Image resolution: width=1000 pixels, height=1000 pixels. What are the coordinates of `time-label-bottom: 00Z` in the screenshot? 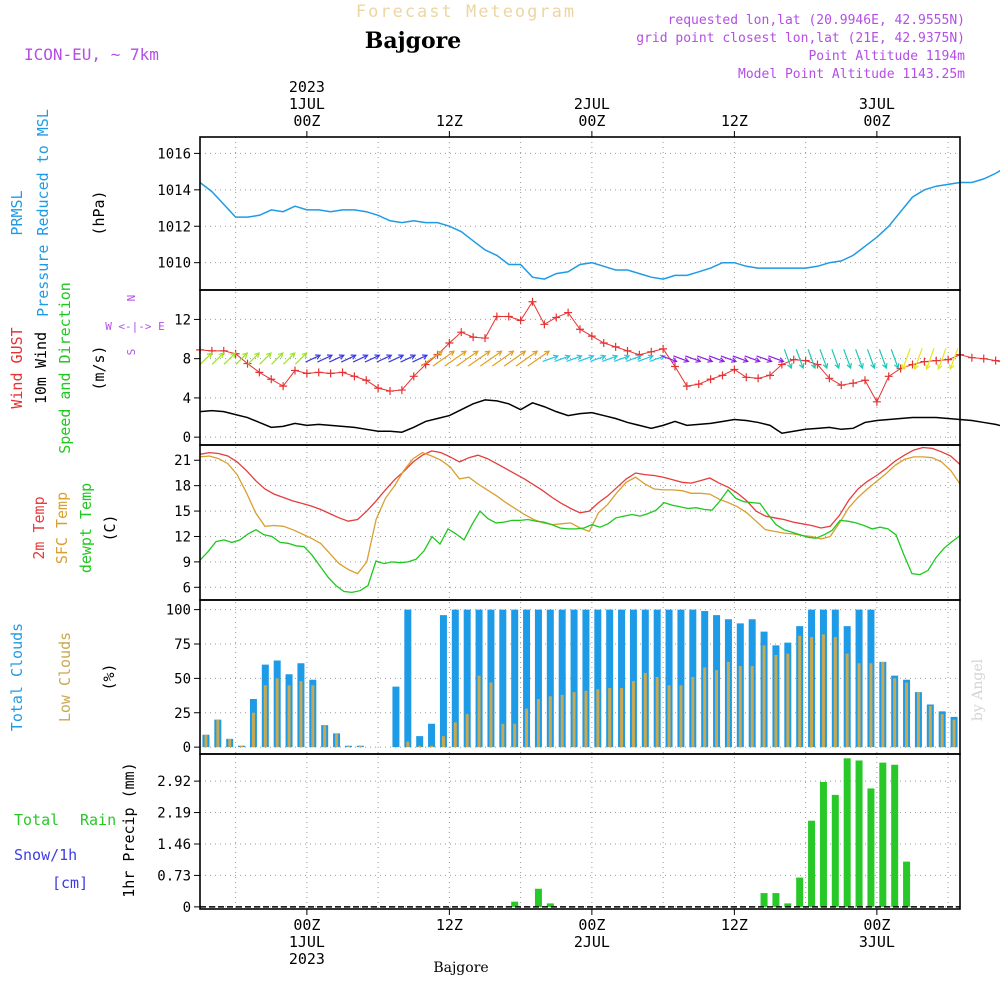 It's located at (876, 925).